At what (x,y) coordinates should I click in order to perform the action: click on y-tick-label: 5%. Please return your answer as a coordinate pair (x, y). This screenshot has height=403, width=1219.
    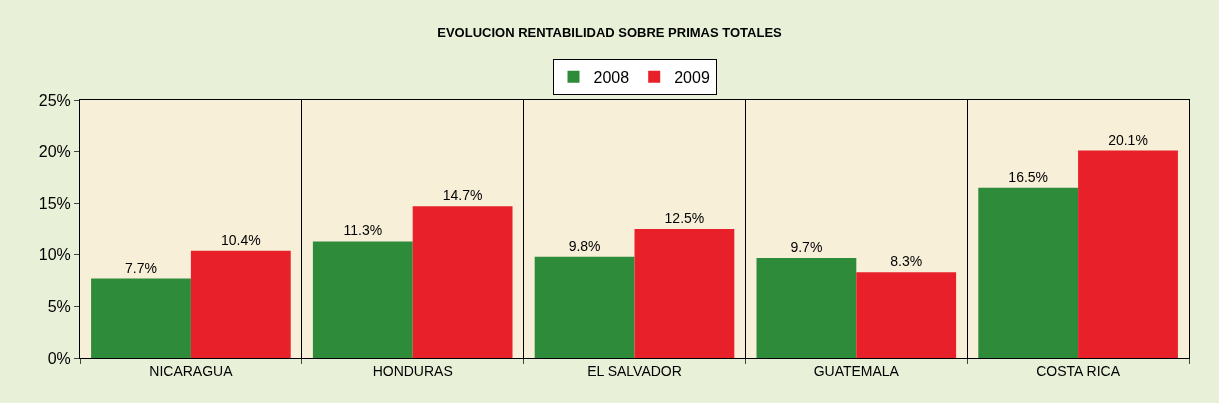
    Looking at the image, I should click on (59, 306).